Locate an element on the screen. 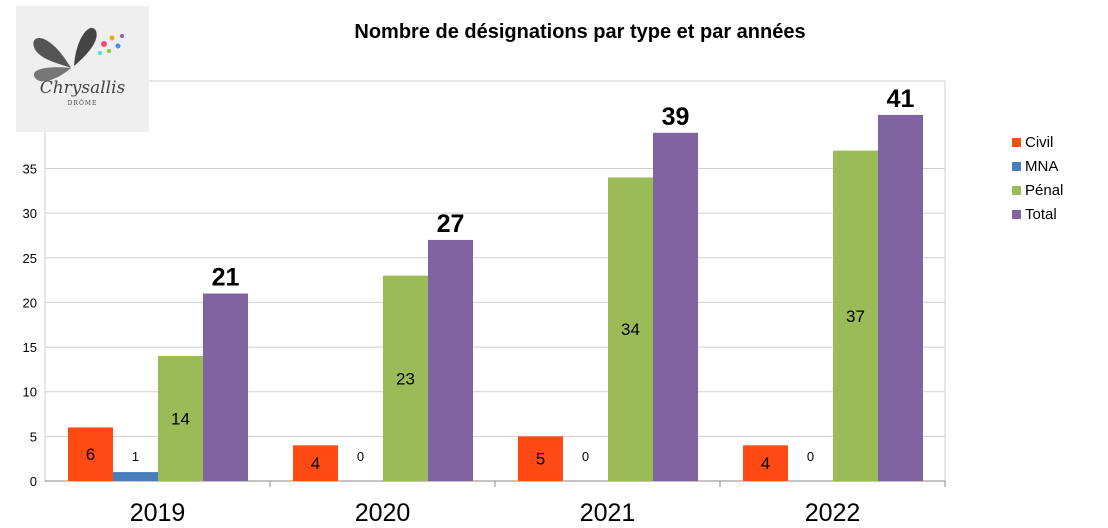  bar-pénal-2020 is located at coordinates (405, 378).